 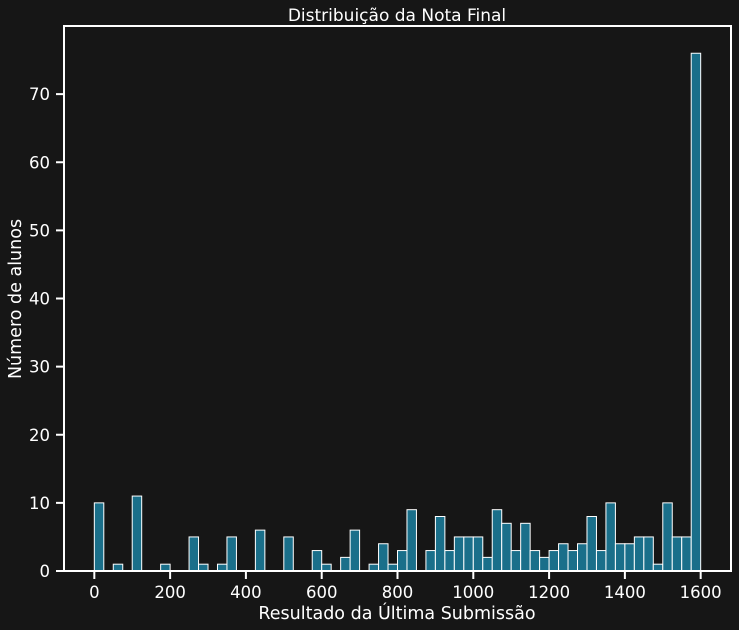 I want to click on y-axis-label: Número de alunos, so click(x=16, y=299).